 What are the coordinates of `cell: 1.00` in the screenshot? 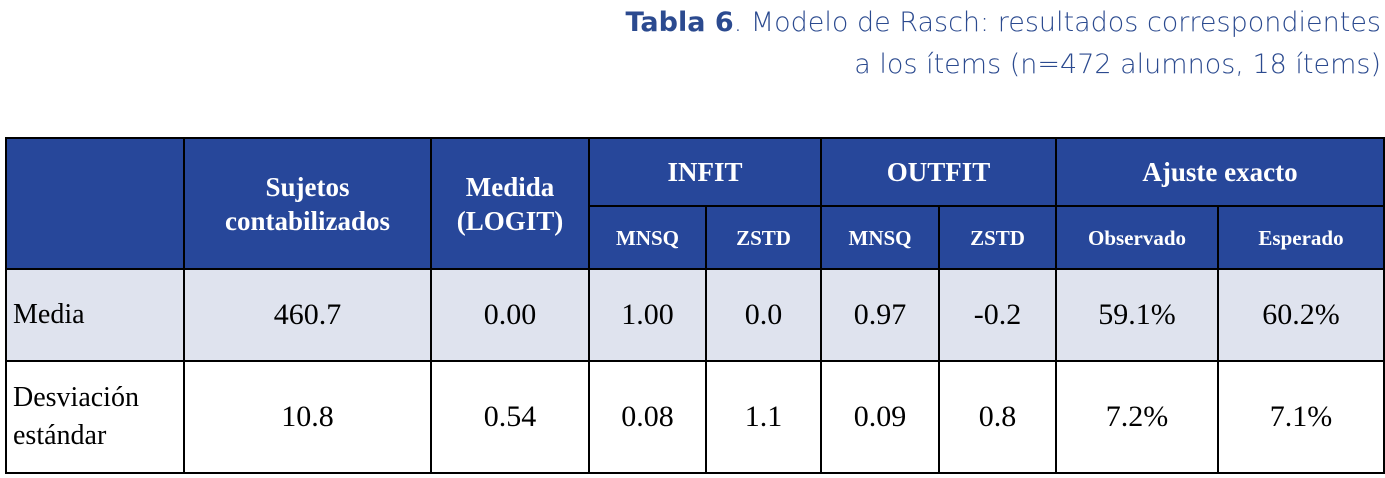 It's located at (647, 315).